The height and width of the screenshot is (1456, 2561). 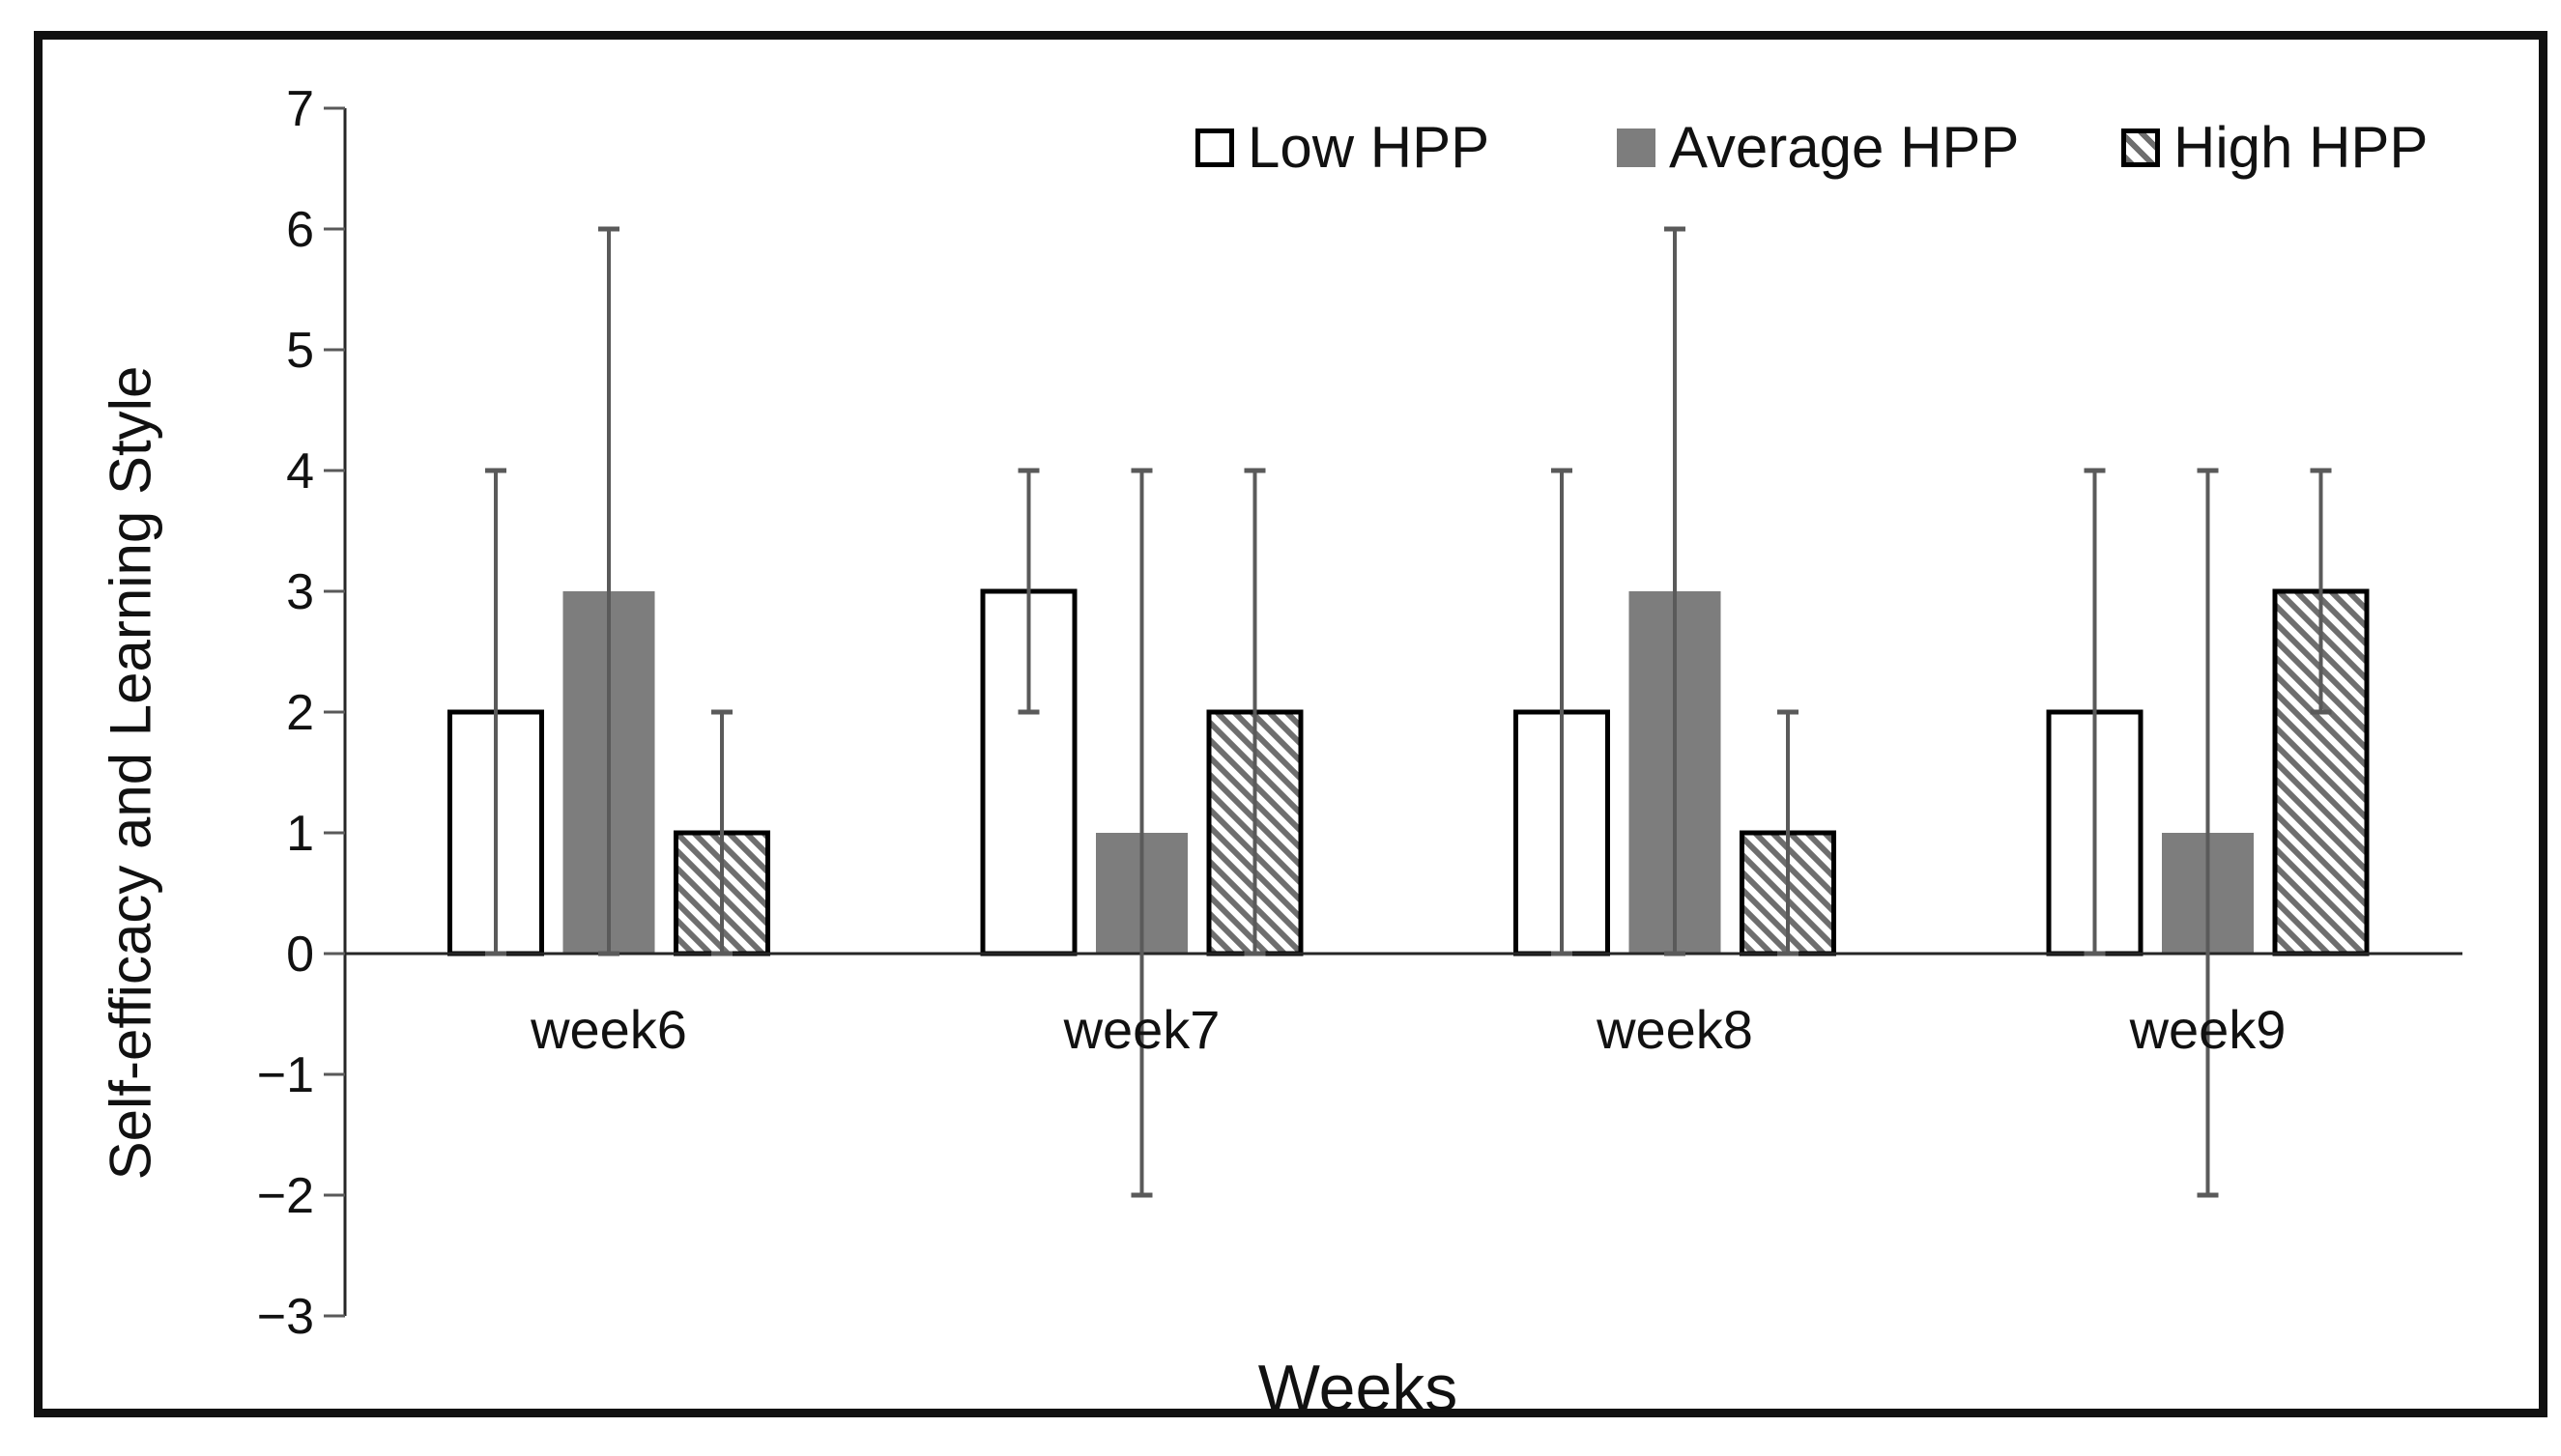 What do you see at coordinates (285, 1075) in the screenshot?
I see `y-tick-label--1: −1` at bounding box center [285, 1075].